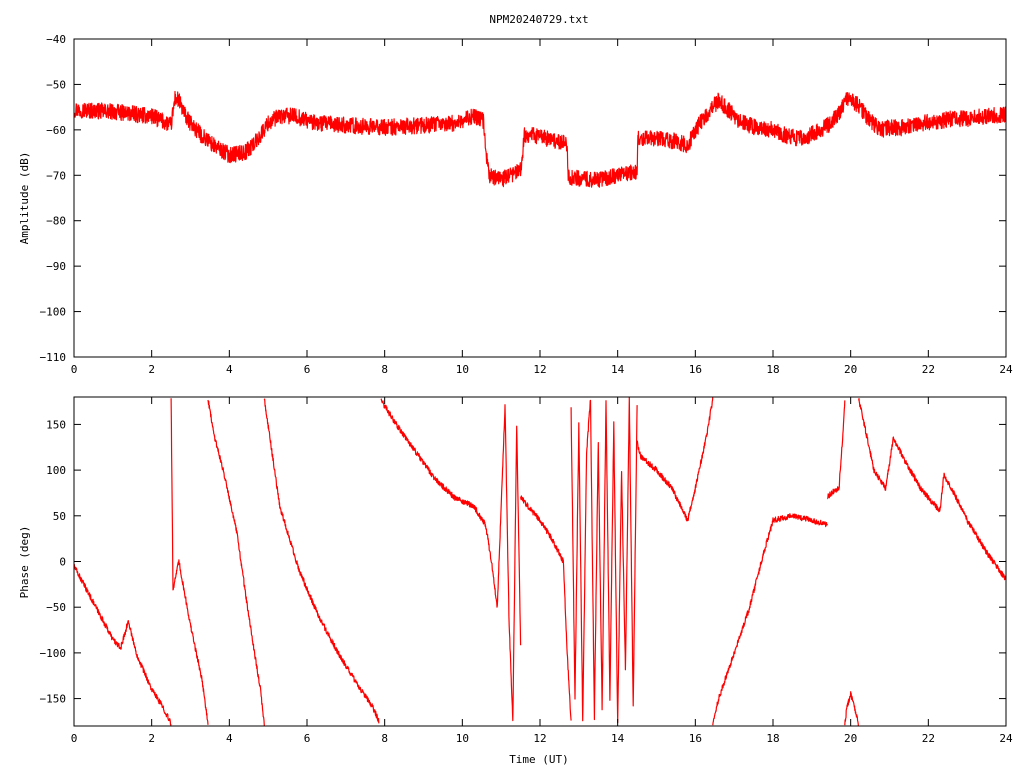  I want to click on amplitude-y-tick-label: −90, so click(56, 266).